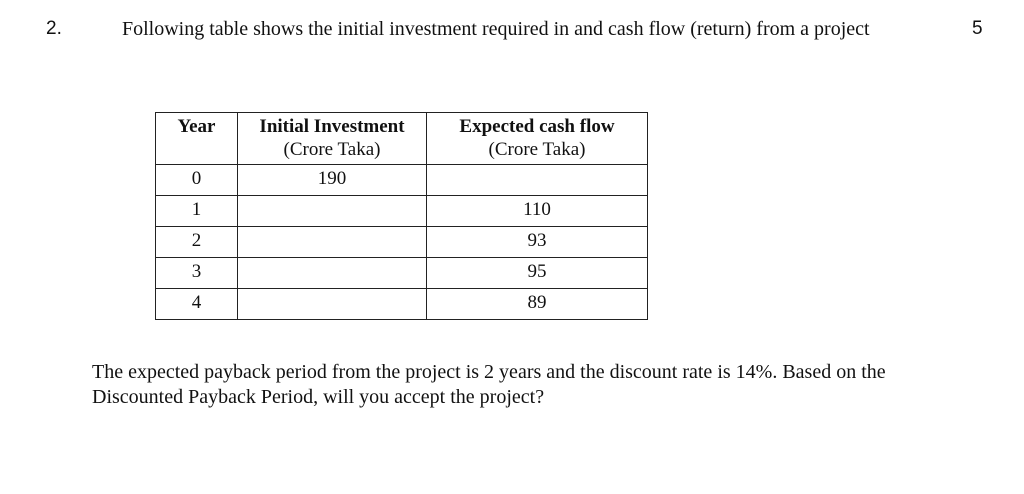 The height and width of the screenshot is (494, 1024). I want to click on header-expected-cash-flow-title: Expected cash flow, so click(536, 126).